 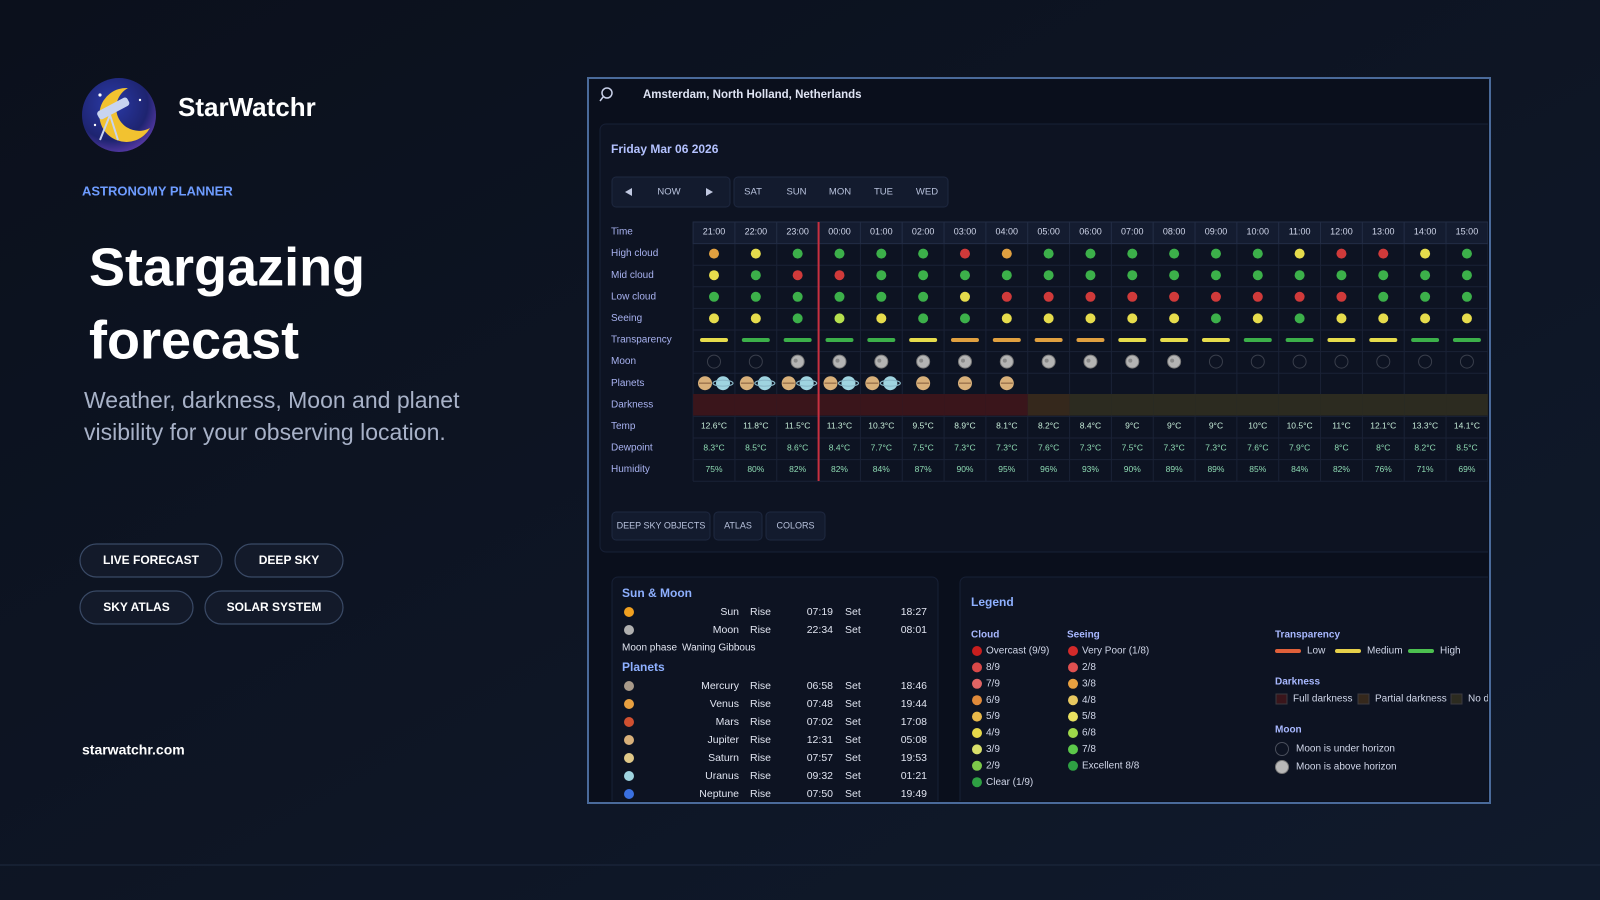 What do you see at coordinates (724, 704) in the screenshot?
I see `body-name: Venus` at bounding box center [724, 704].